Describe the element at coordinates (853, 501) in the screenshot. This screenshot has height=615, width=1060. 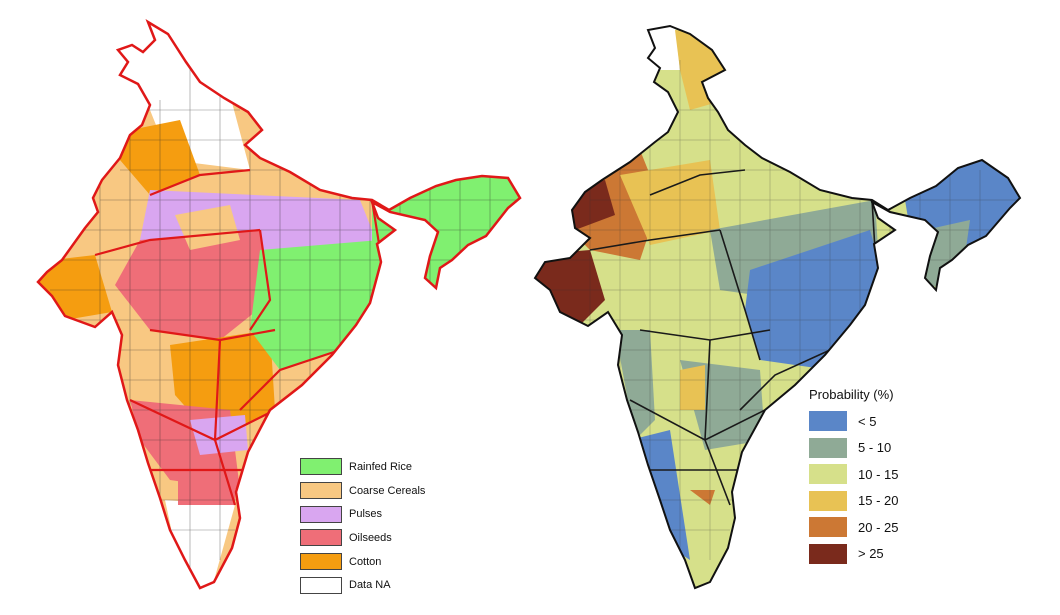
I see `legend-item-15-20: 15 - 20` at that location.